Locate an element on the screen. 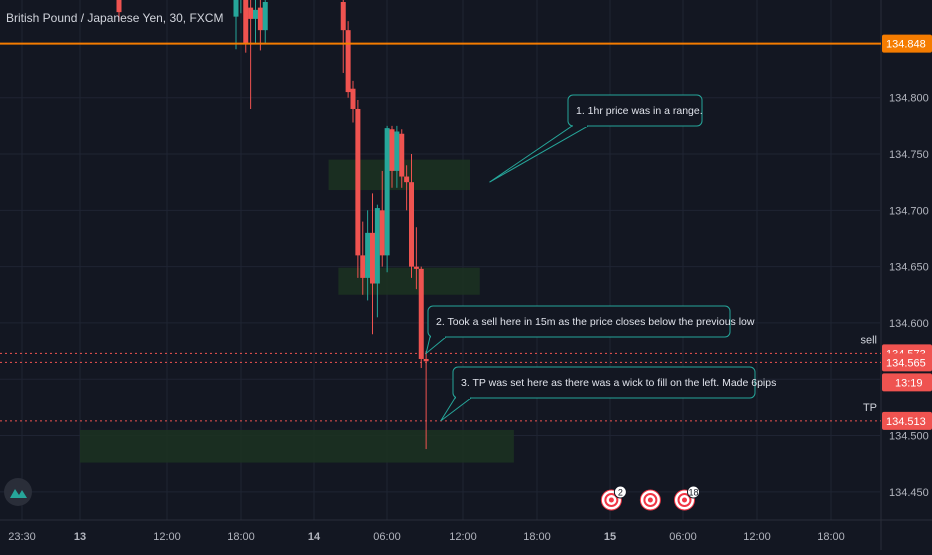  countdown-label: 13:19 is located at coordinates (909, 383).